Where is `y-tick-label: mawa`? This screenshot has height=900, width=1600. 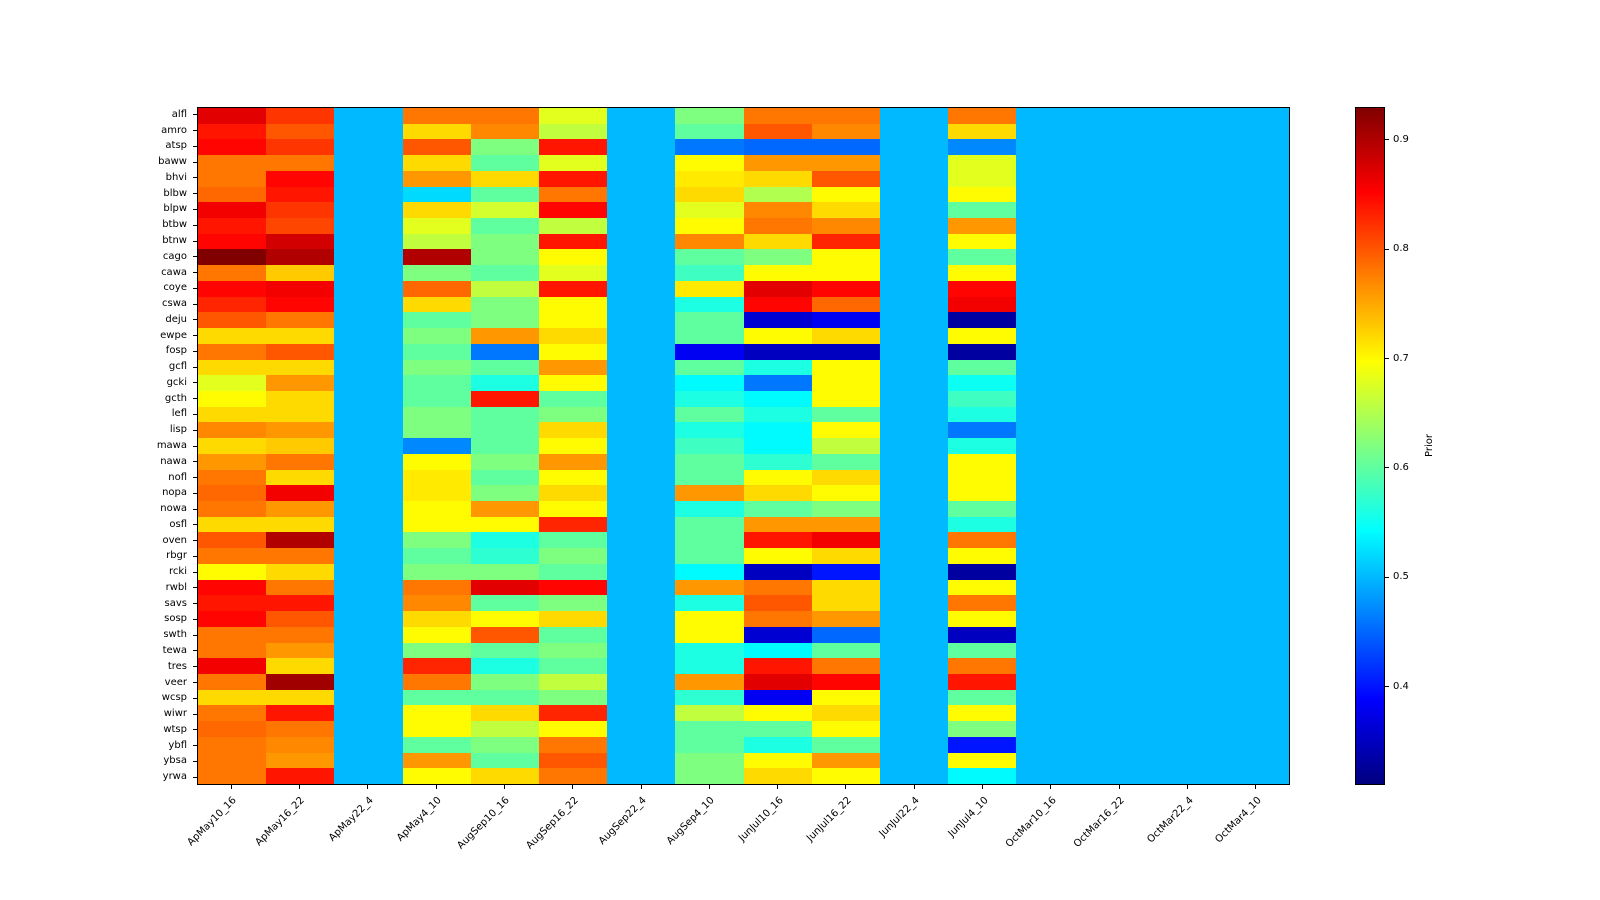 y-tick-label: mawa is located at coordinates (171, 445).